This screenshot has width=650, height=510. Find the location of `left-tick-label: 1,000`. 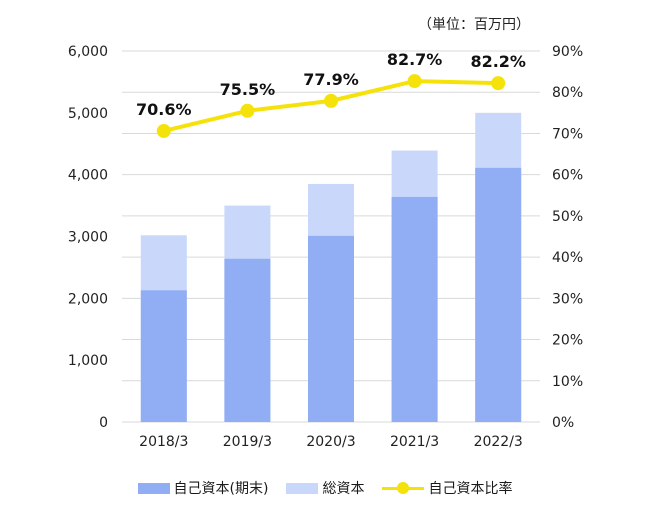

left-tick-label: 1,000 is located at coordinates (88, 361).